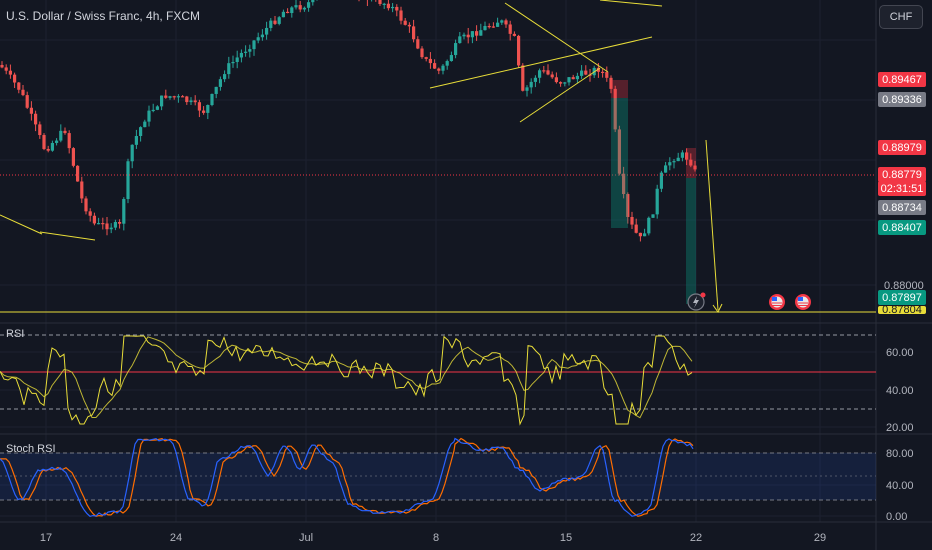 Image resolution: width=932 pixels, height=550 pixels. Describe the element at coordinates (900, 353) in the screenshot. I see `rsi-tick-label: 60.00` at that location.